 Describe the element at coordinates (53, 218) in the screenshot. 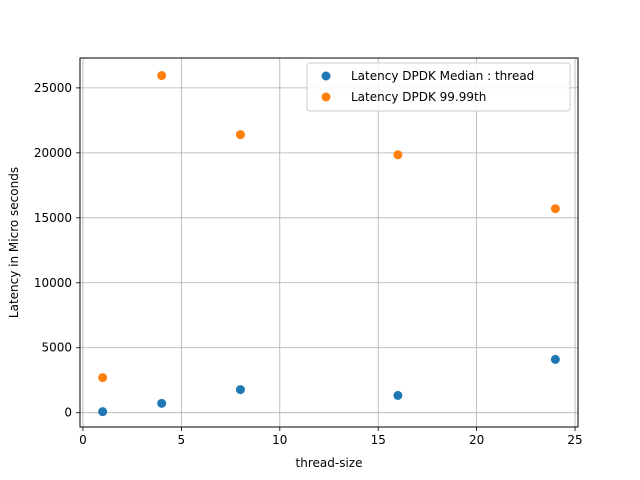

I see `y-tick-label: 15000` at that location.